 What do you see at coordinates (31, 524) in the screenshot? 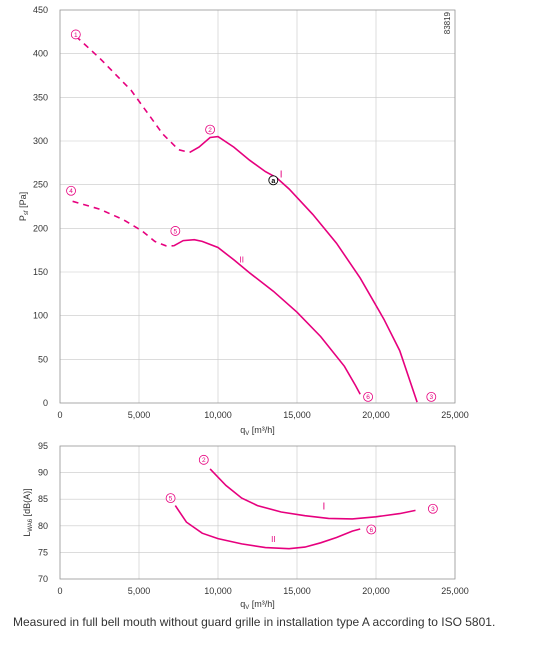
I see `y-axis-label-sub: WA6` at bounding box center [31, 524].